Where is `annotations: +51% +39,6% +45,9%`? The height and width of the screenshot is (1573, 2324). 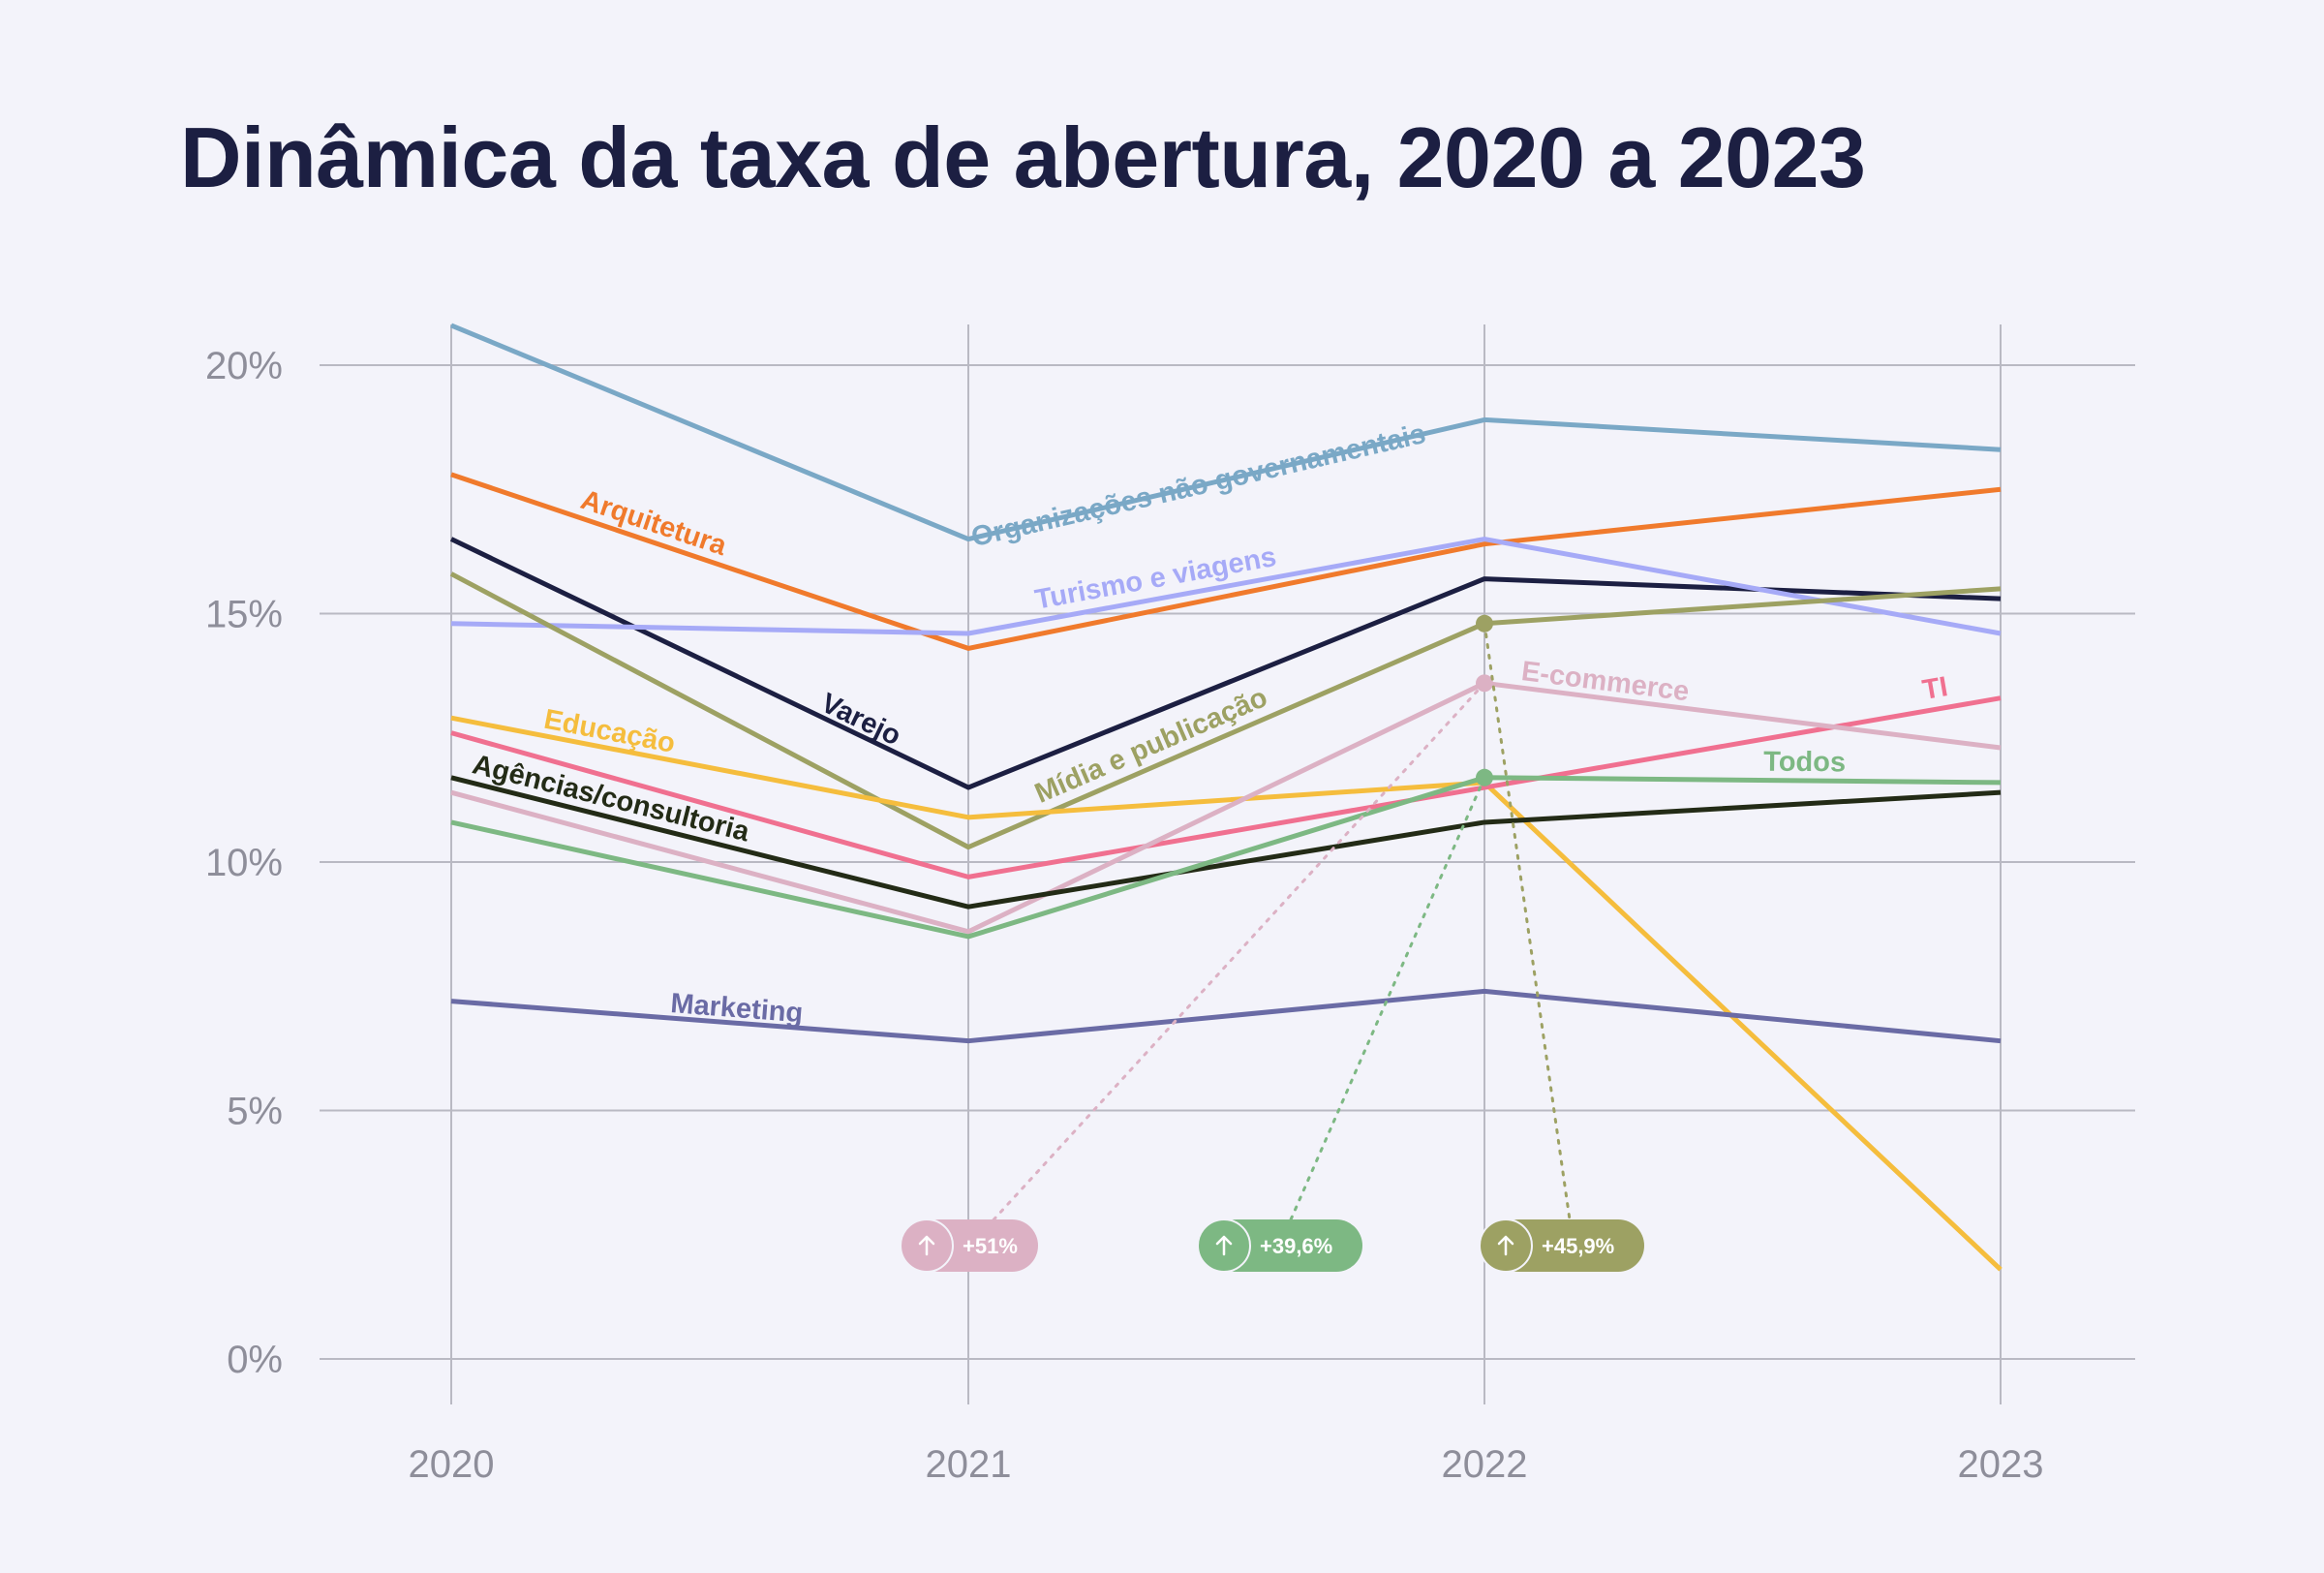
annotations: +51% +39,6% +45,9% is located at coordinates (1272, 944).